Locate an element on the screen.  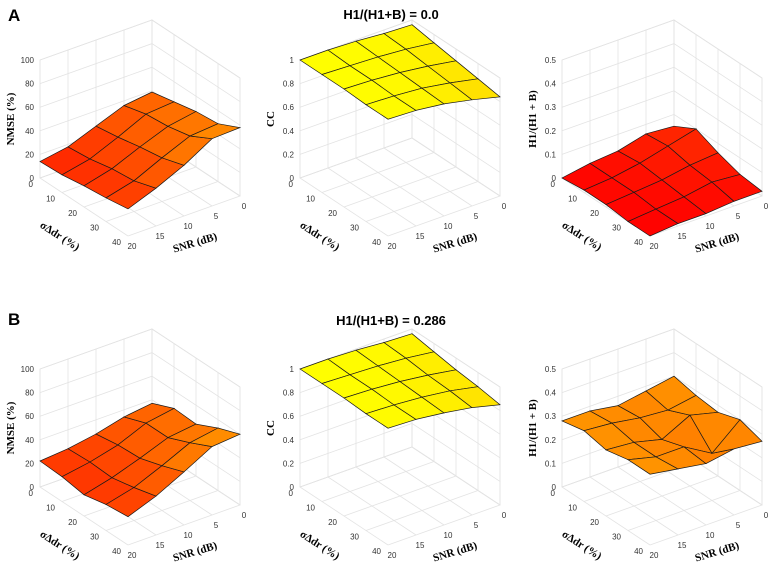
row-title-a: H1/(H1+B) = 0.0 is located at coordinates (391, 14).